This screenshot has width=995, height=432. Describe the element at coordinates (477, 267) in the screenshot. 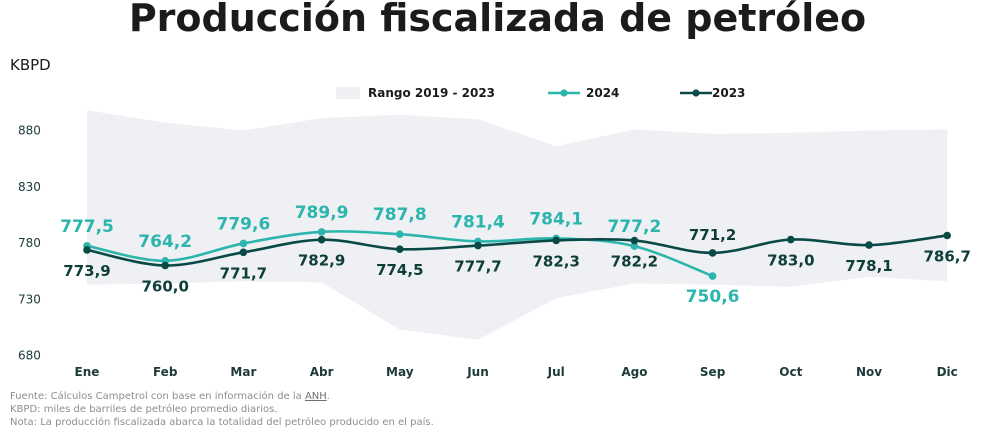

I see `data-label-2023: 777,7` at that location.